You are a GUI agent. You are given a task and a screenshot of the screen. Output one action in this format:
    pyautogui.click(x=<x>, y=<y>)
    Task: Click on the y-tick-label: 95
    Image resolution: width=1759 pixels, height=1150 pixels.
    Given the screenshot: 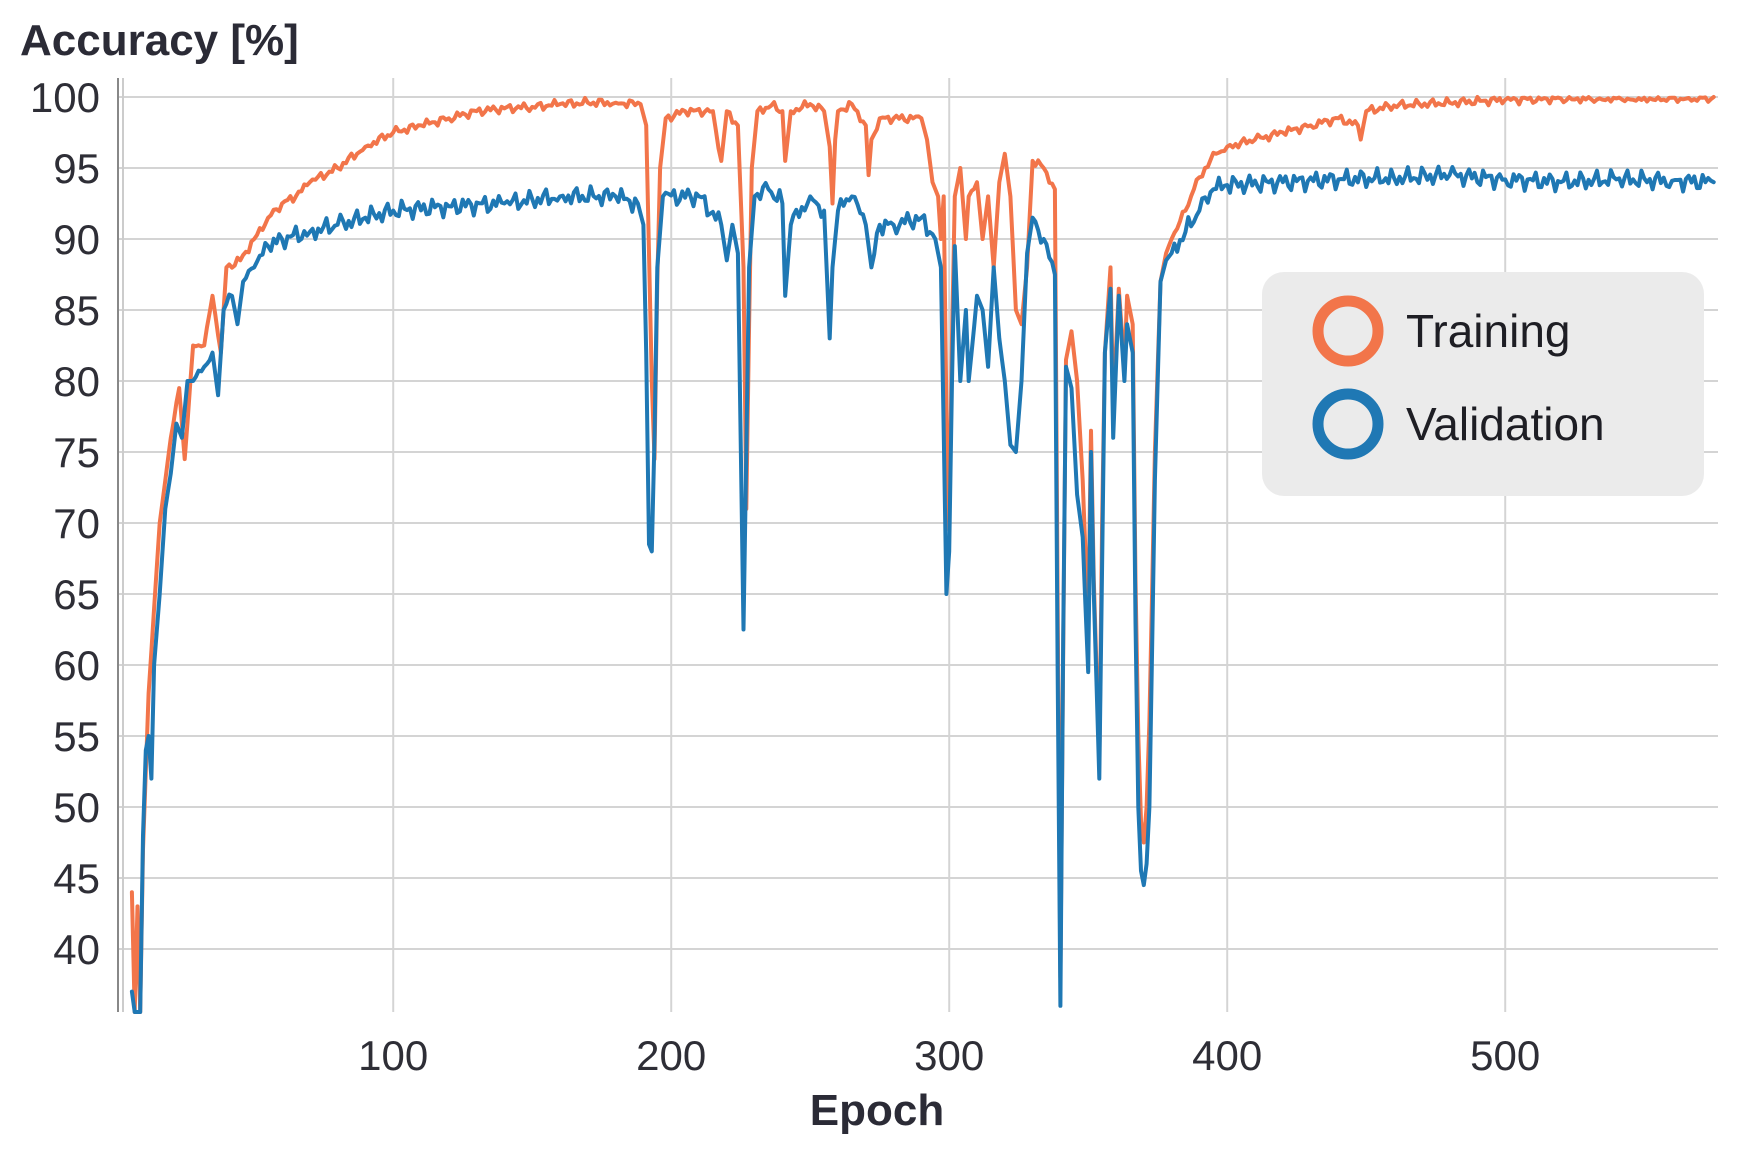 What is the action you would take?
    pyautogui.click(x=76, y=168)
    